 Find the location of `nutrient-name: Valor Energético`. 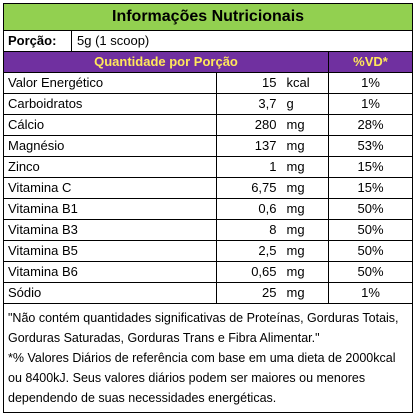

nutrient-name: Valor Energético is located at coordinates (110, 83).